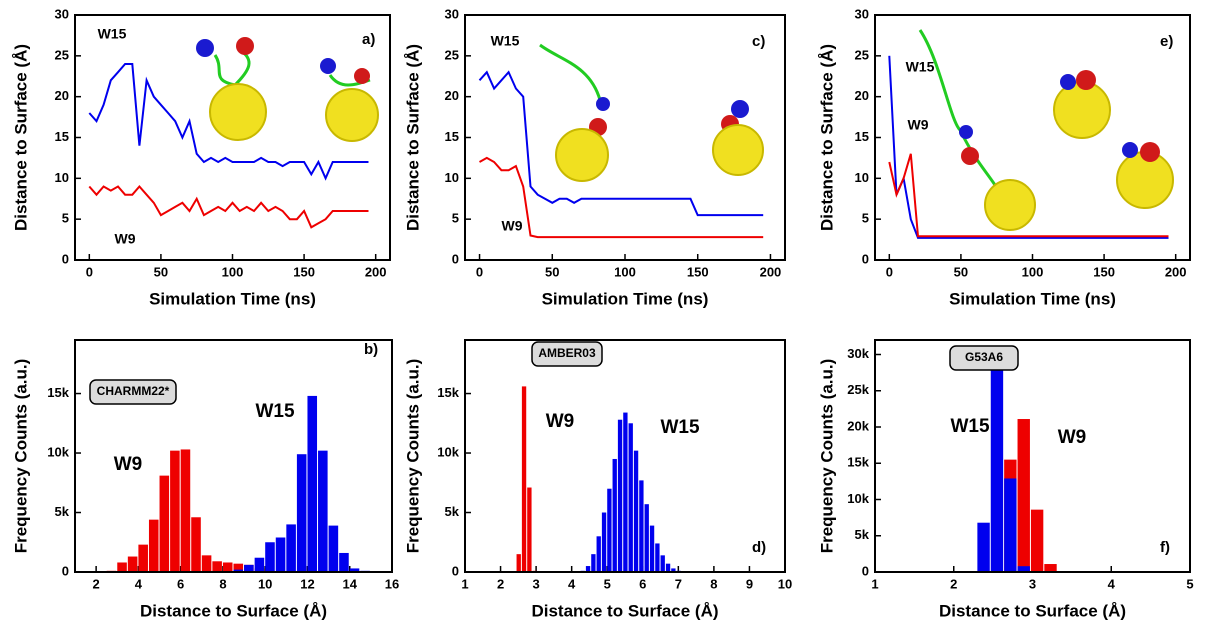  Describe the element at coordinates (826, 456) in the screenshot. I see `y-axis-title: Frequency Counts (a.u.)` at that location.